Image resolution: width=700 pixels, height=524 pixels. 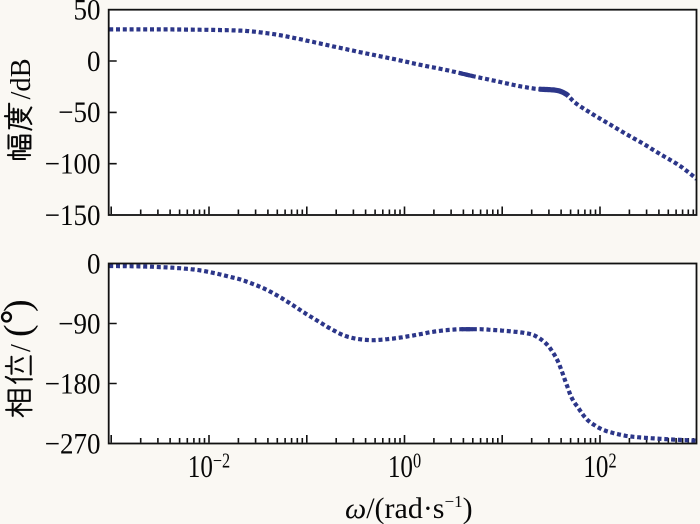 What do you see at coordinates (73, 384) in the screenshot?
I see `svg-text: −180` at bounding box center [73, 384].